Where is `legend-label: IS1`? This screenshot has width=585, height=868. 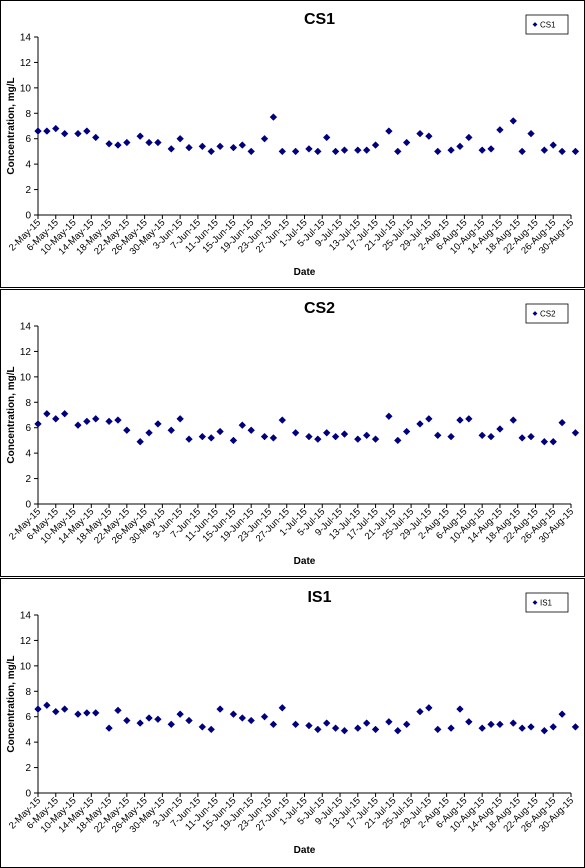 legend-label: IS1 is located at coordinates (546, 603).